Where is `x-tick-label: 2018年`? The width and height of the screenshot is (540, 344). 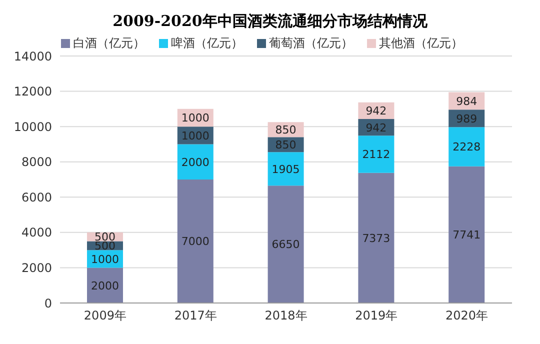 x-tick-label: 2018年 is located at coordinates (286, 315).